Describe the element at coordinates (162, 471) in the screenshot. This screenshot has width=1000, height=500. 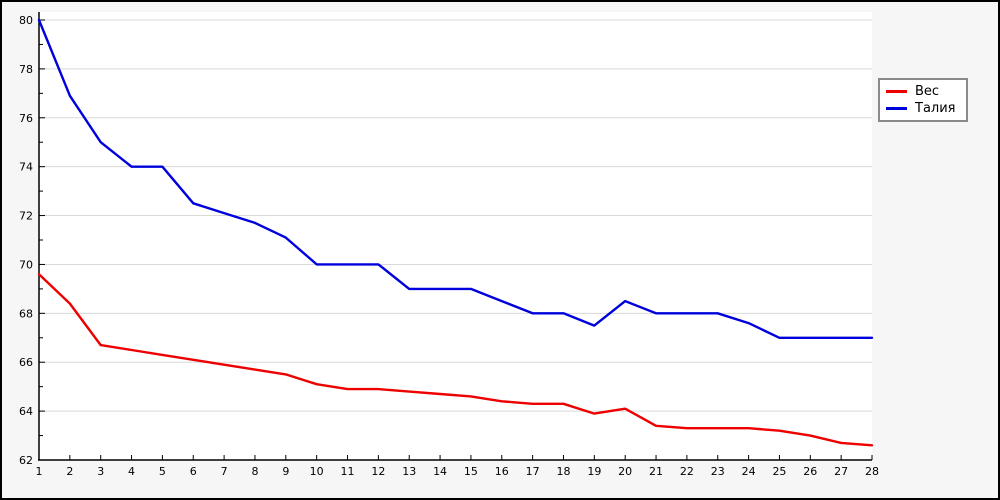
I see `x-tick-label: 5` at that location.